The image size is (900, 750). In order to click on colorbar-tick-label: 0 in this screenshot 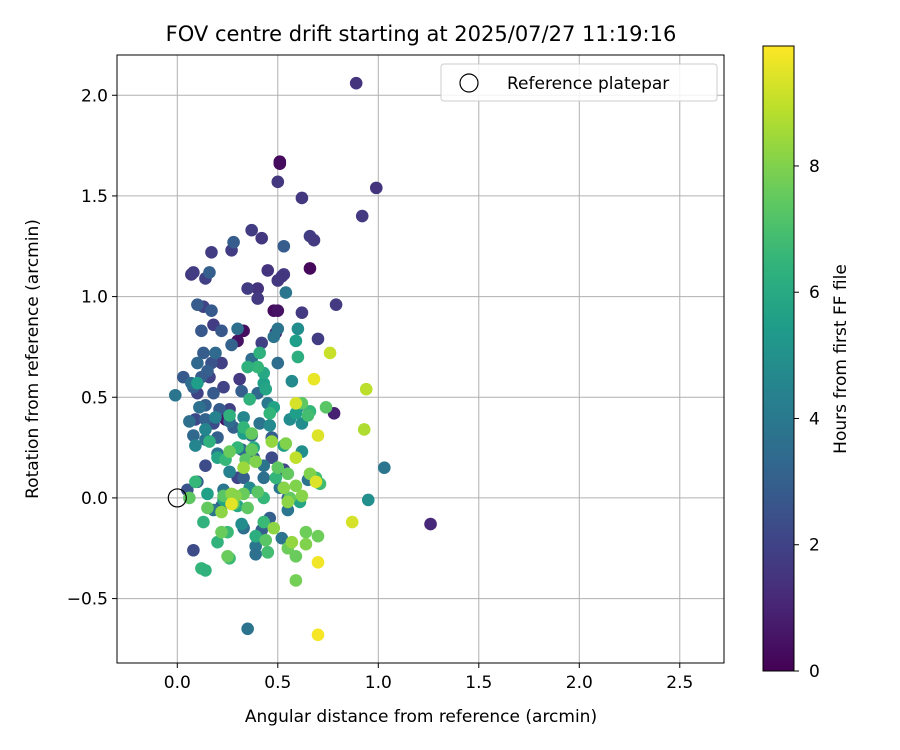, I will do `click(814, 672)`.